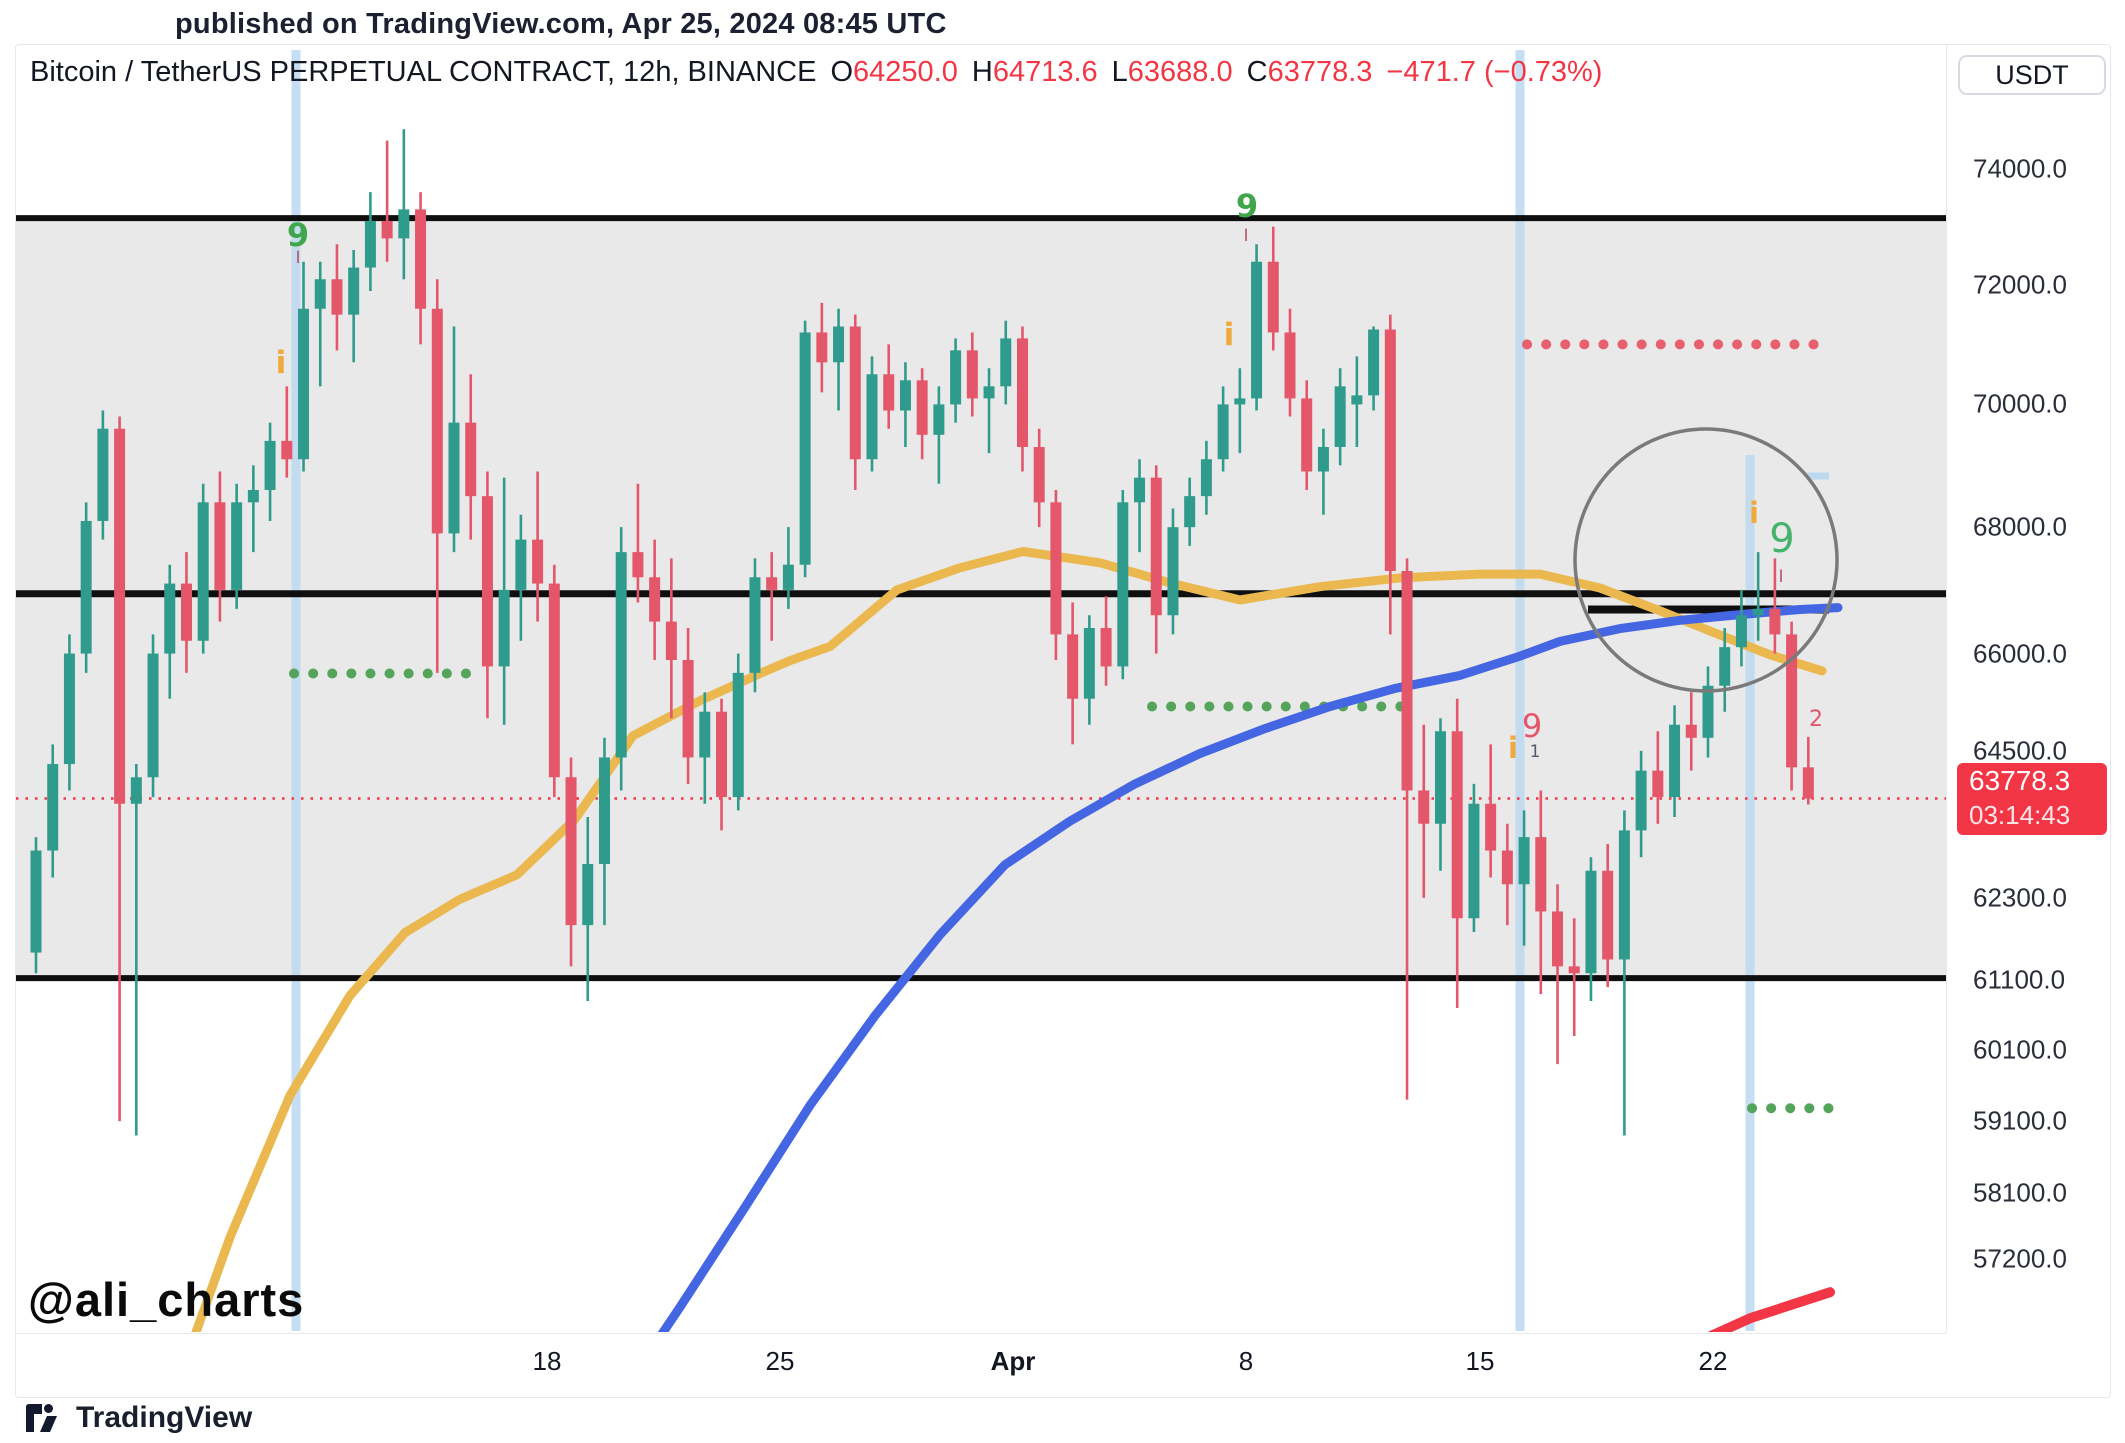 The width and height of the screenshot is (2125, 1443). What do you see at coordinates (2020, 168) in the screenshot?
I see `price-tick-label: 74000.0` at bounding box center [2020, 168].